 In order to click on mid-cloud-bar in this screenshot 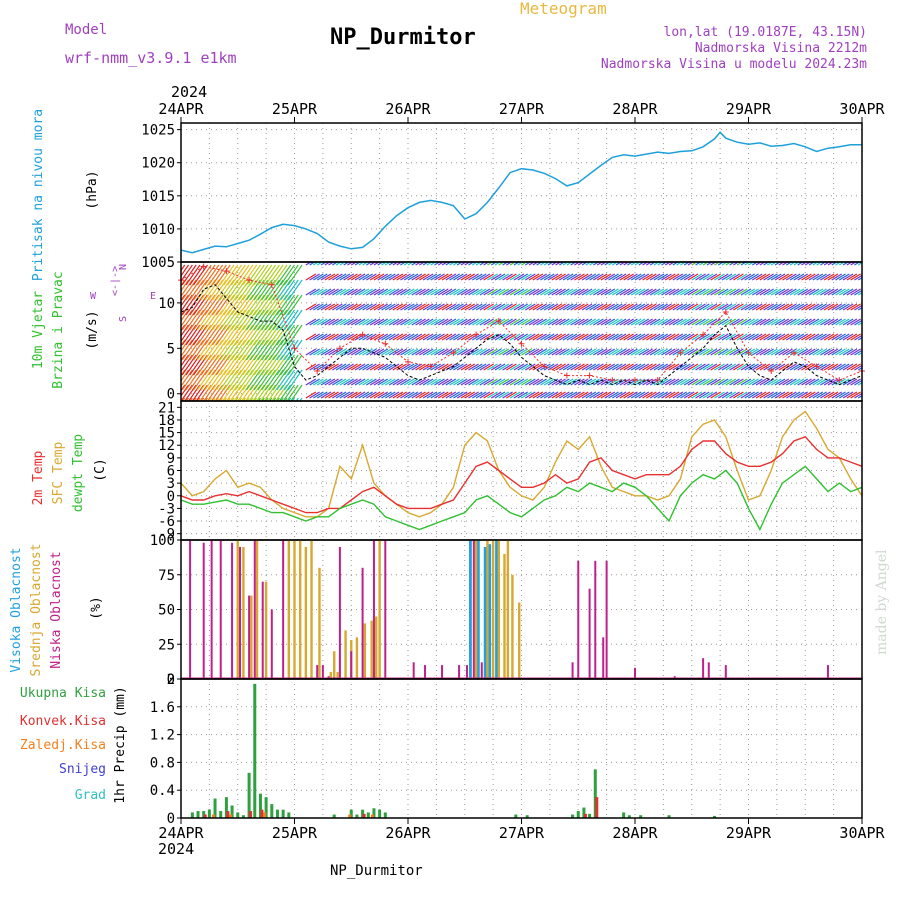, I will do `click(371, 649)`.